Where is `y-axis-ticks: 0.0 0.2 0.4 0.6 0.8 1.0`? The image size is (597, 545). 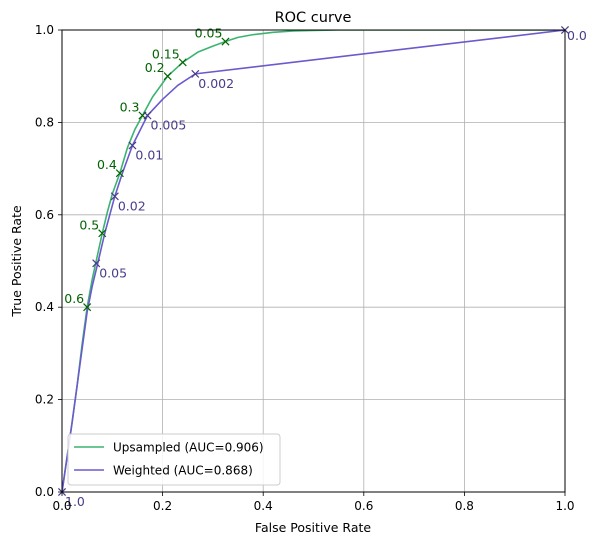 y-axis-ticks: 0.0 0.2 0.4 0.6 0.8 1.0 is located at coordinates (48, 261).